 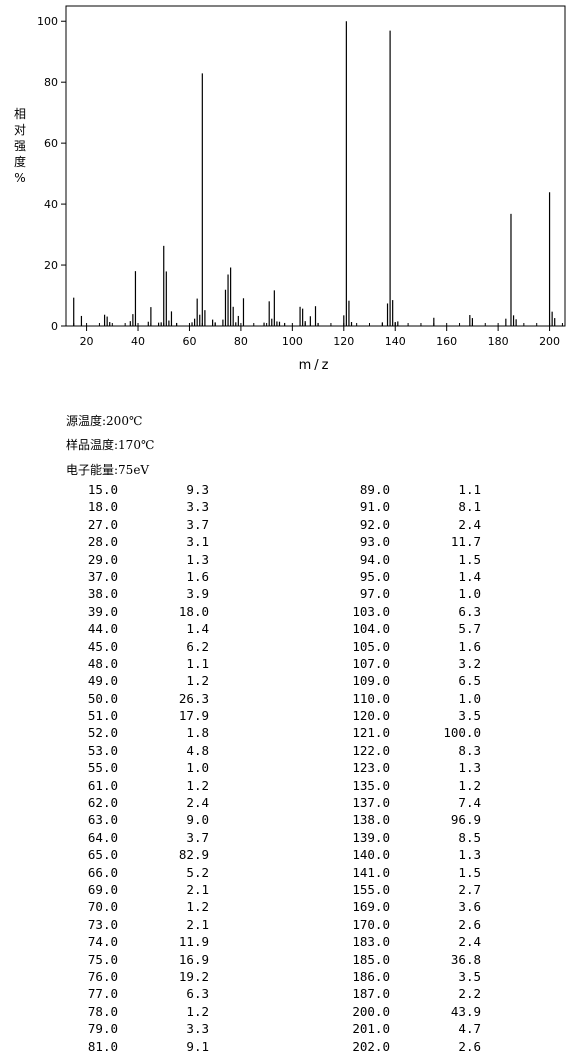 I want to click on mz-value: 201.0, so click(x=371, y=1029).